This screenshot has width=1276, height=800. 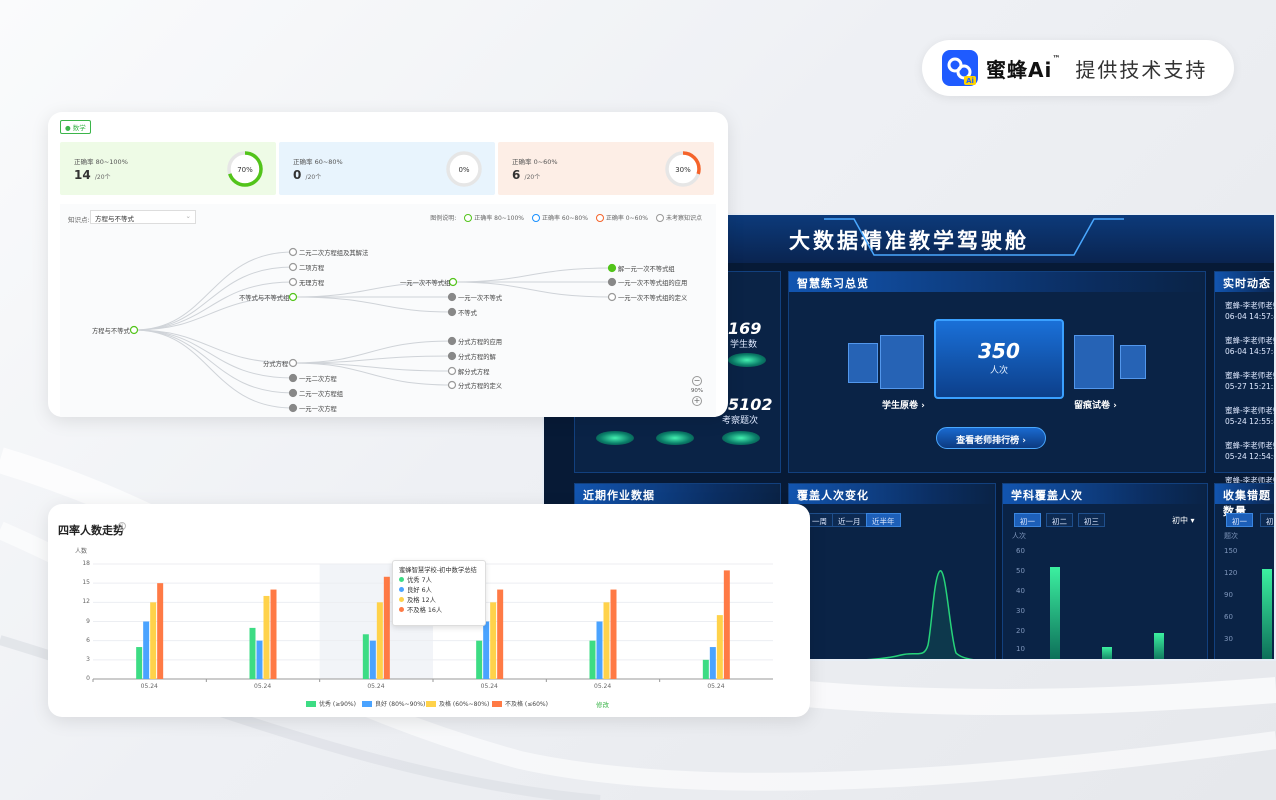 I want to click on legend-item: 优秀 (≥90%), so click(x=331, y=703).